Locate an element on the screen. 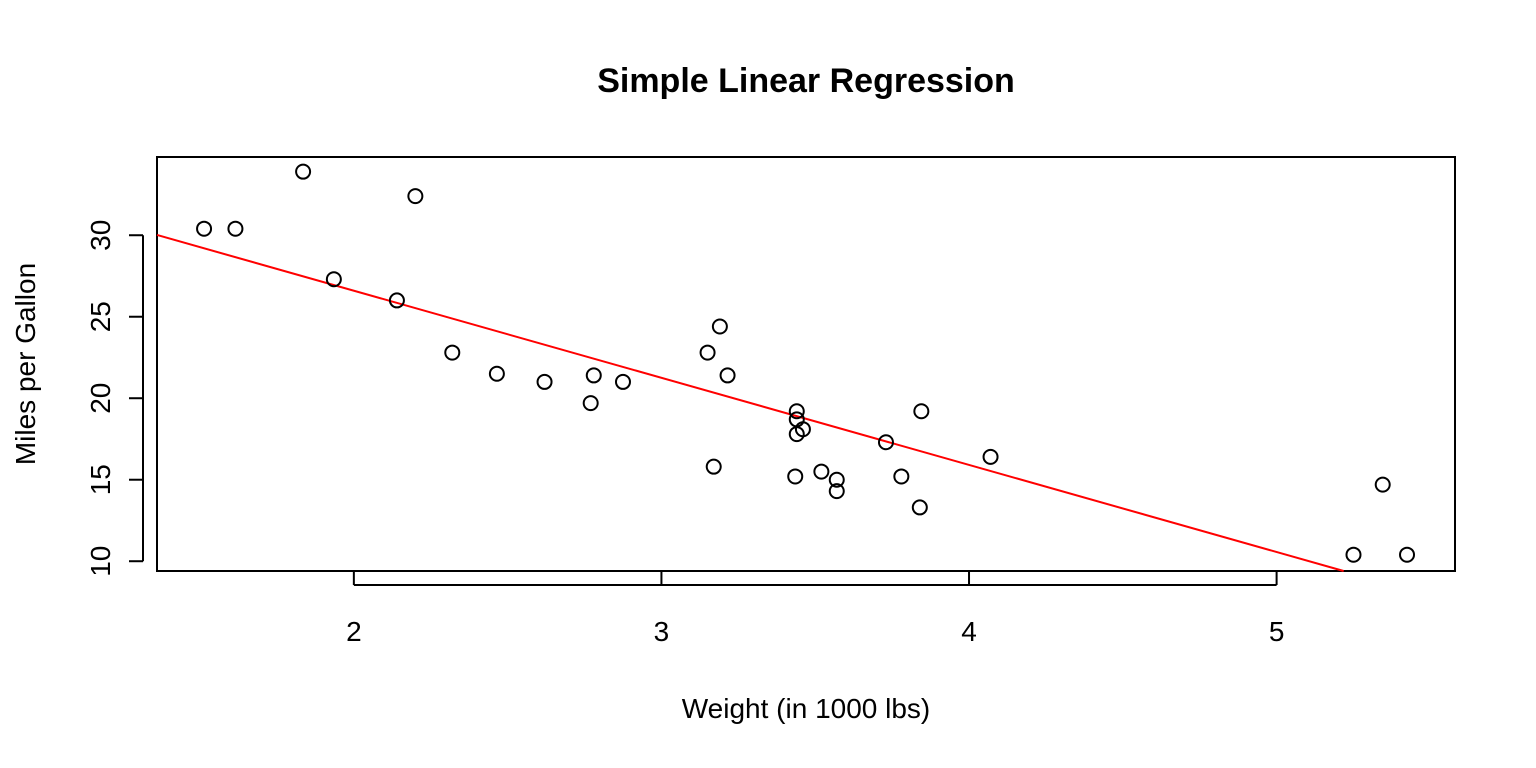 Image resolution: width=1536 pixels, height=768 pixels. y-axis: 10 15 20 25 30 is located at coordinates (114, 398).